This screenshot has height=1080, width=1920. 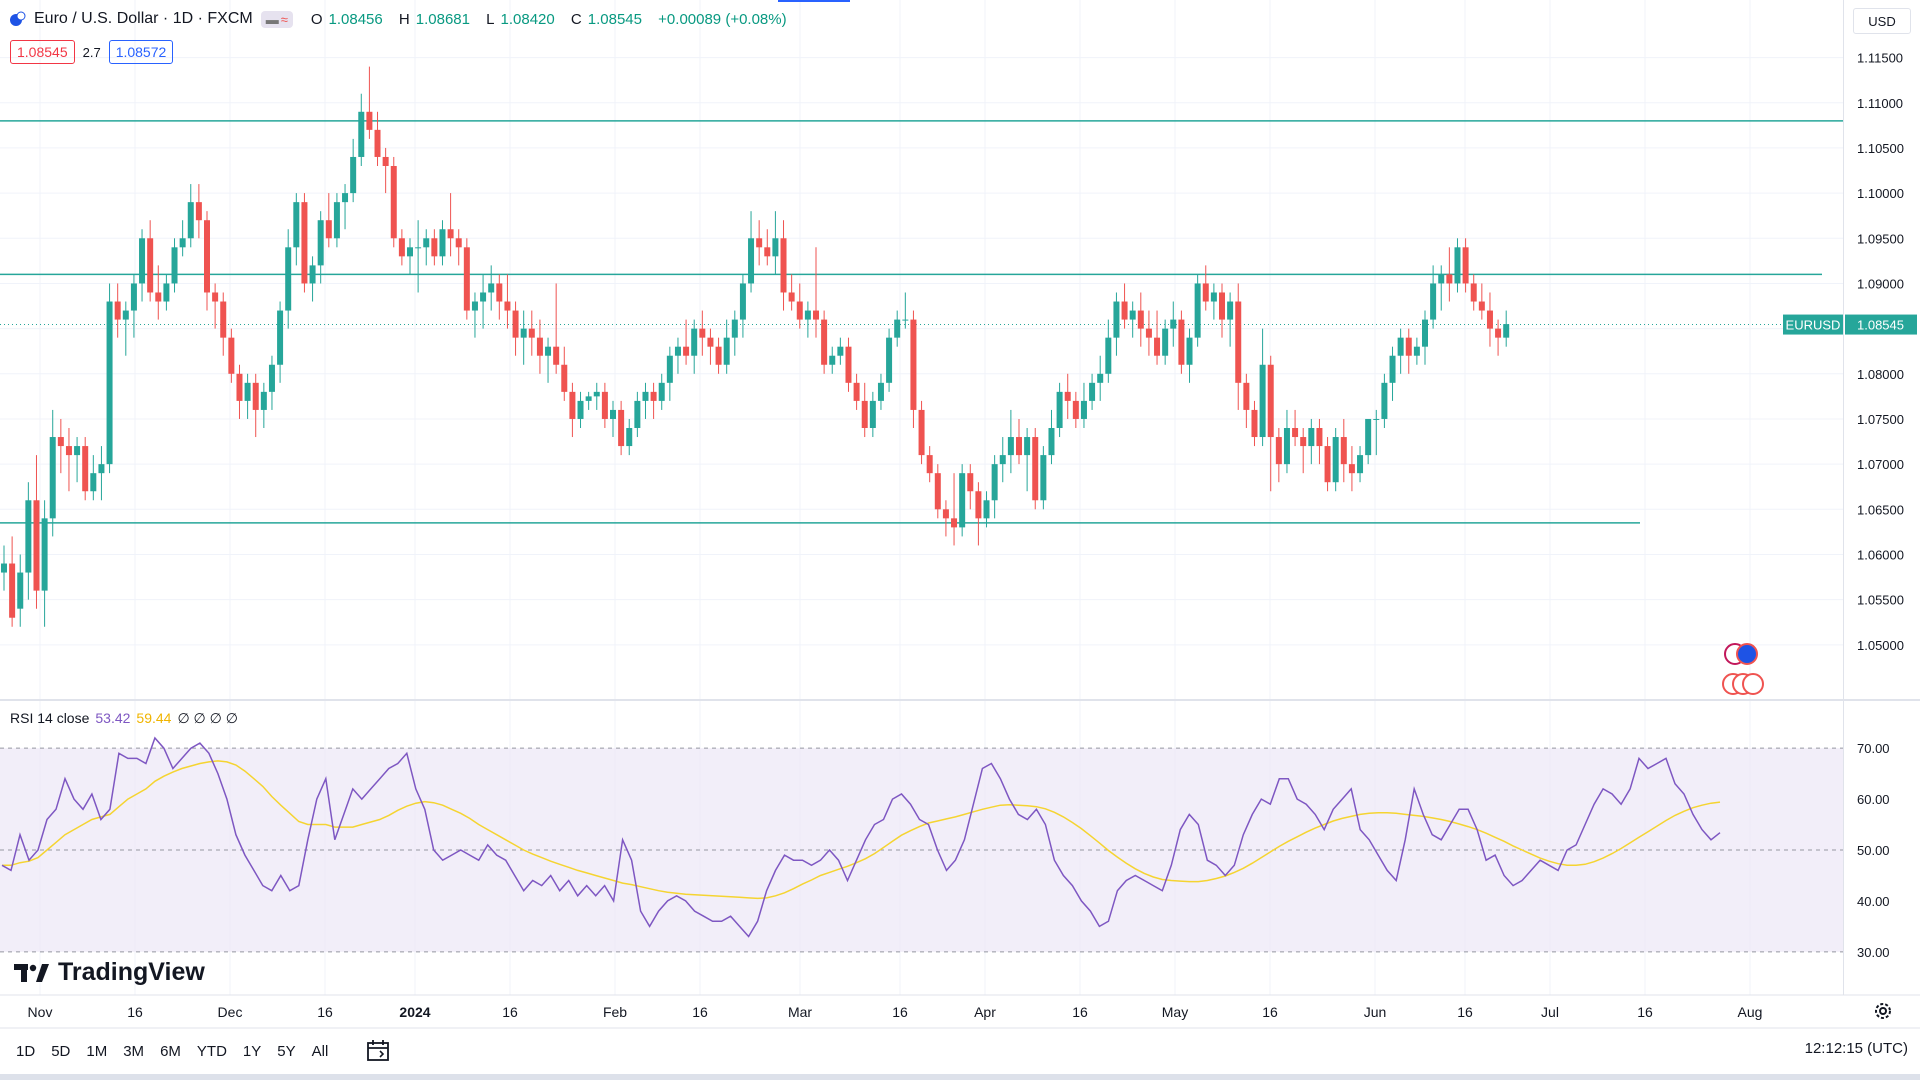 I want to click on tradingview-logo: TradingView, so click(x=109, y=972).